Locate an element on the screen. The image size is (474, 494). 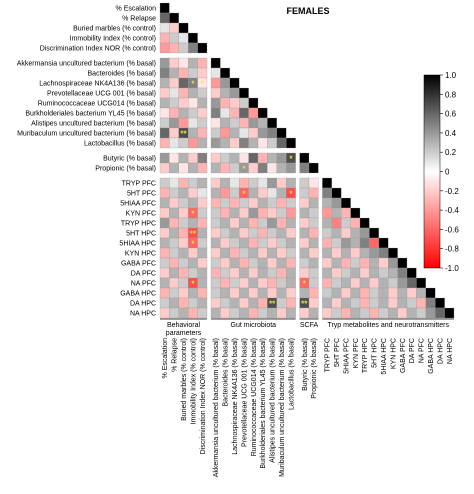
colorbar-tick-label: 1.0 is located at coordinates (451, 75).